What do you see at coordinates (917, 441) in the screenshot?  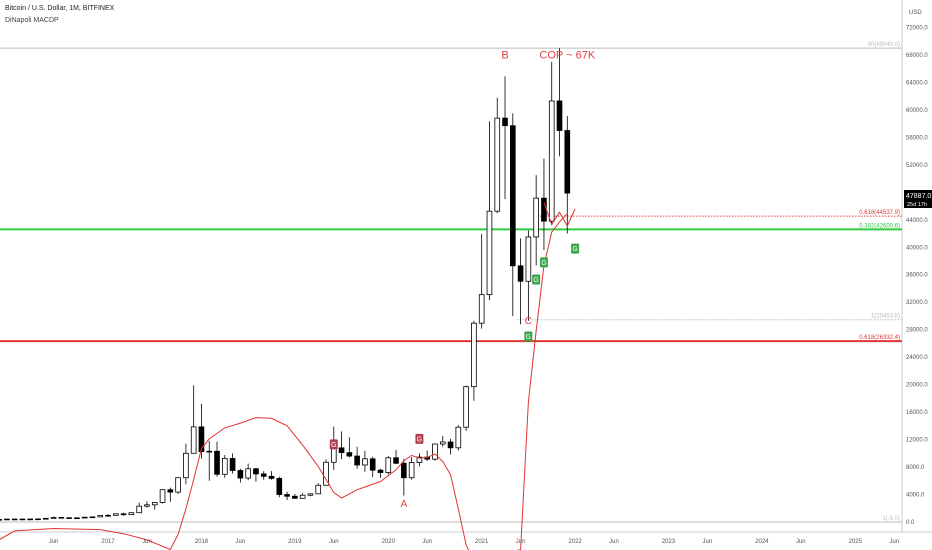 I see `price-tick-label: 12000.0` at bounding box center [917, 441].